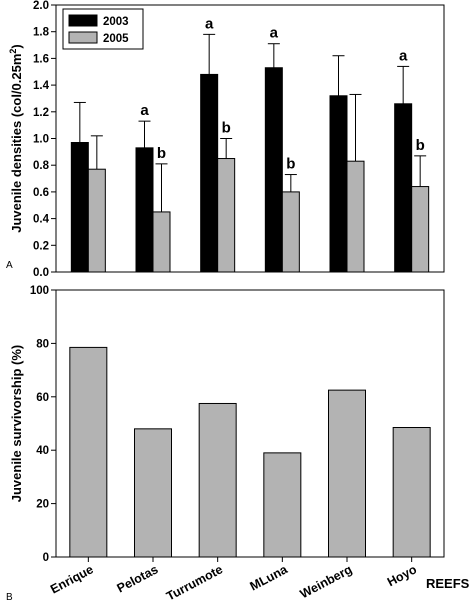  I want to click on significance-letter-turrumote-2003: a, so click(209, 23).